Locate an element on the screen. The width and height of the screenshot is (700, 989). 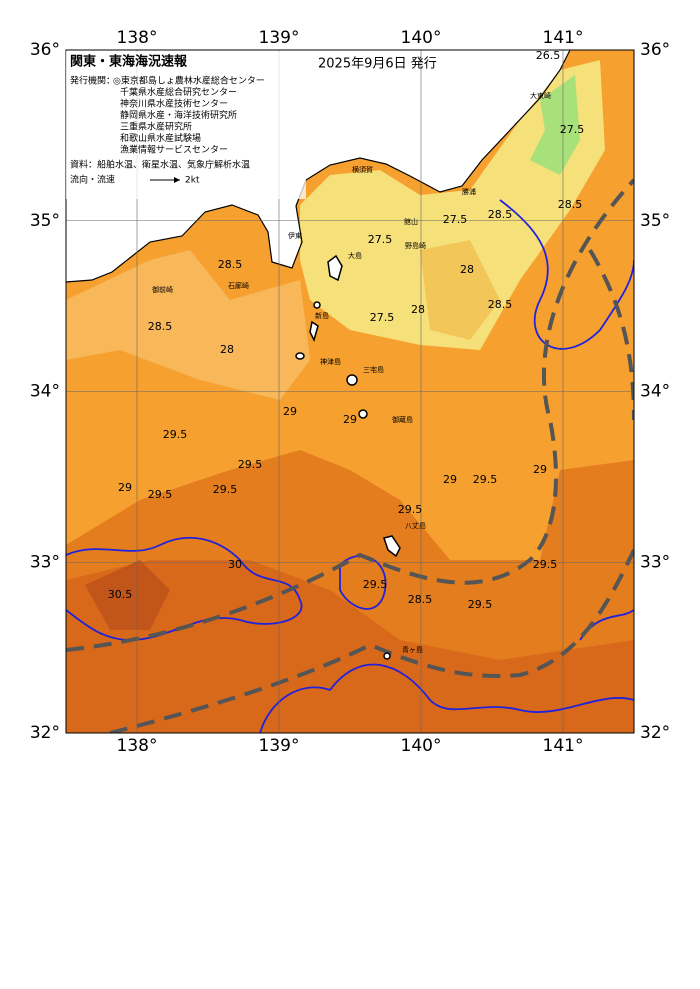
lon-label: 138° is located at coordinates (137, 38).